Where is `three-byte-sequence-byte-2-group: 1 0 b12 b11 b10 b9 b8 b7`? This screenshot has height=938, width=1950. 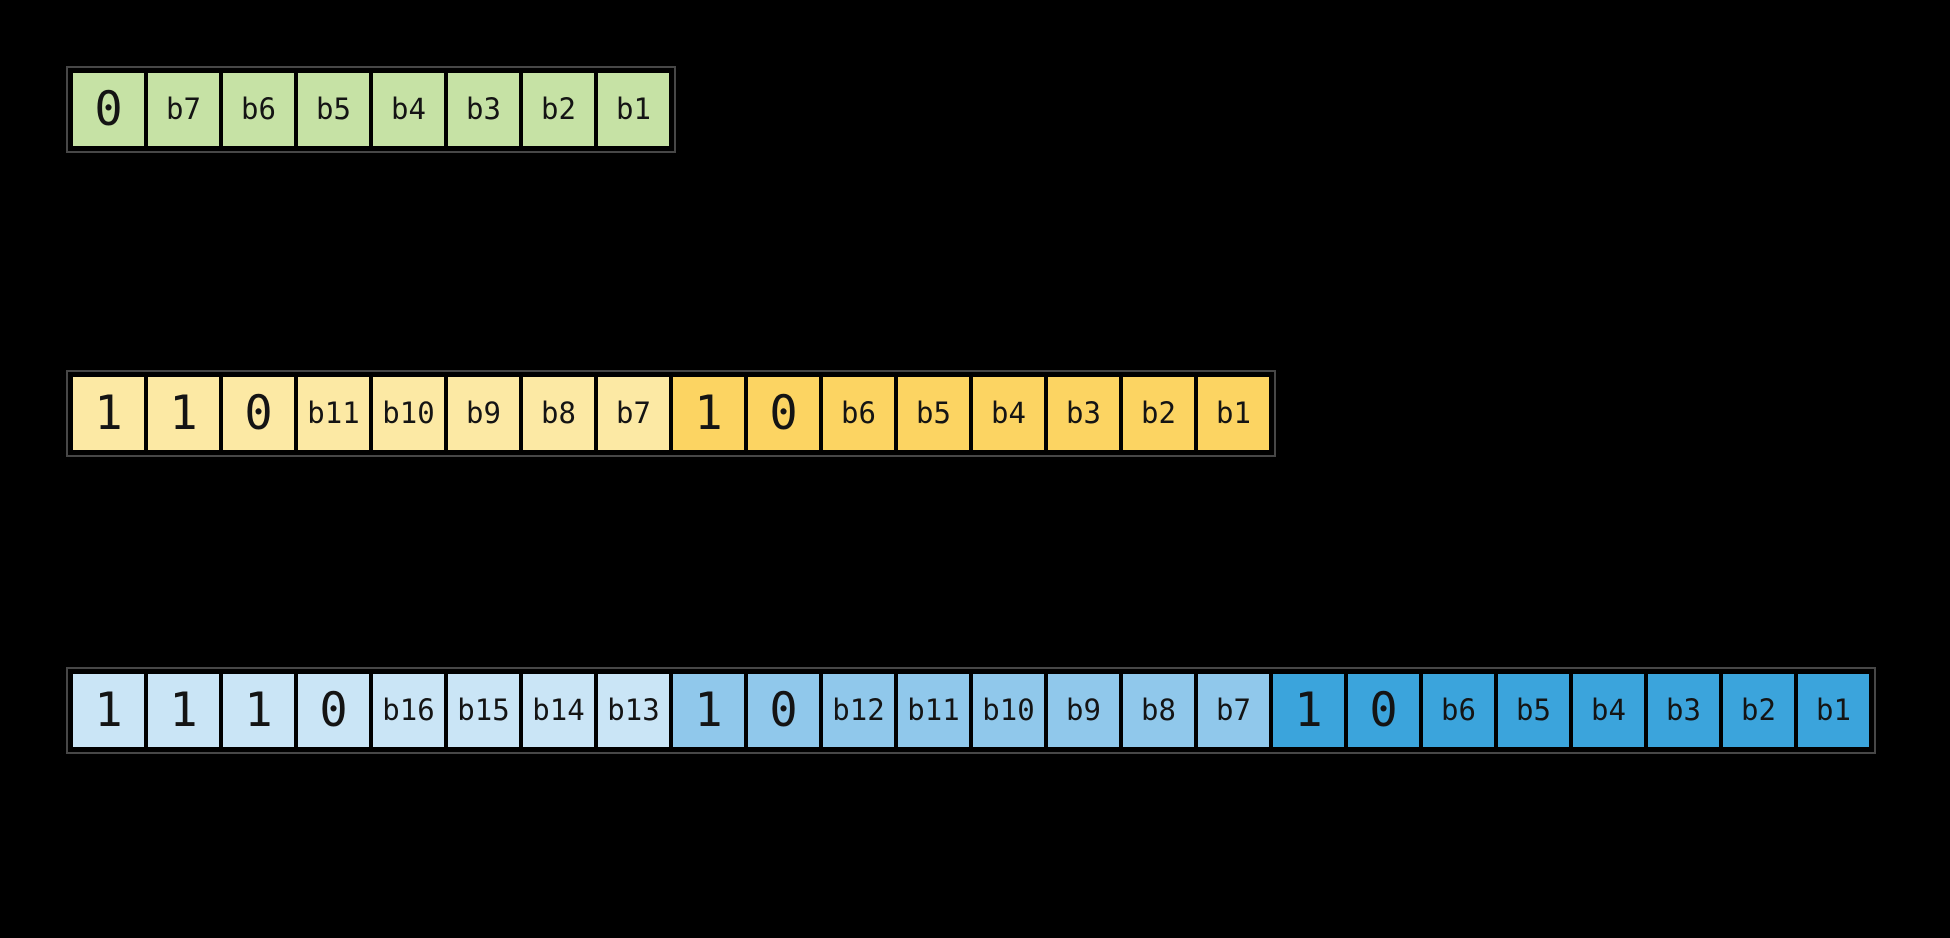 three-byte-sequence-byte-2-group: 1 0 b12 b11 b10 b9 b8 b7 is located at coordinates (971, 710).